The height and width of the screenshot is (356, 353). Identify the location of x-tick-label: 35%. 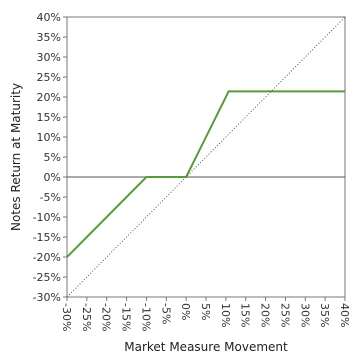
(324, 315).